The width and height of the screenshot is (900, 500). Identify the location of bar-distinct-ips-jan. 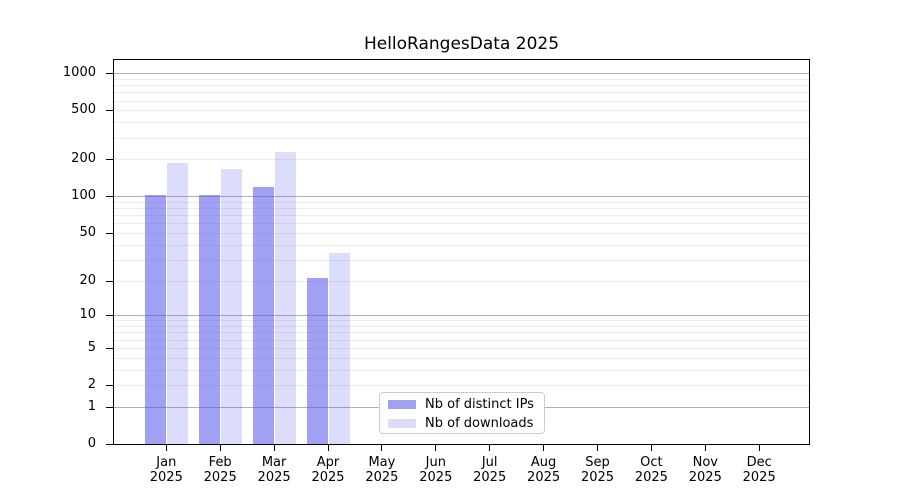
(155, 319).